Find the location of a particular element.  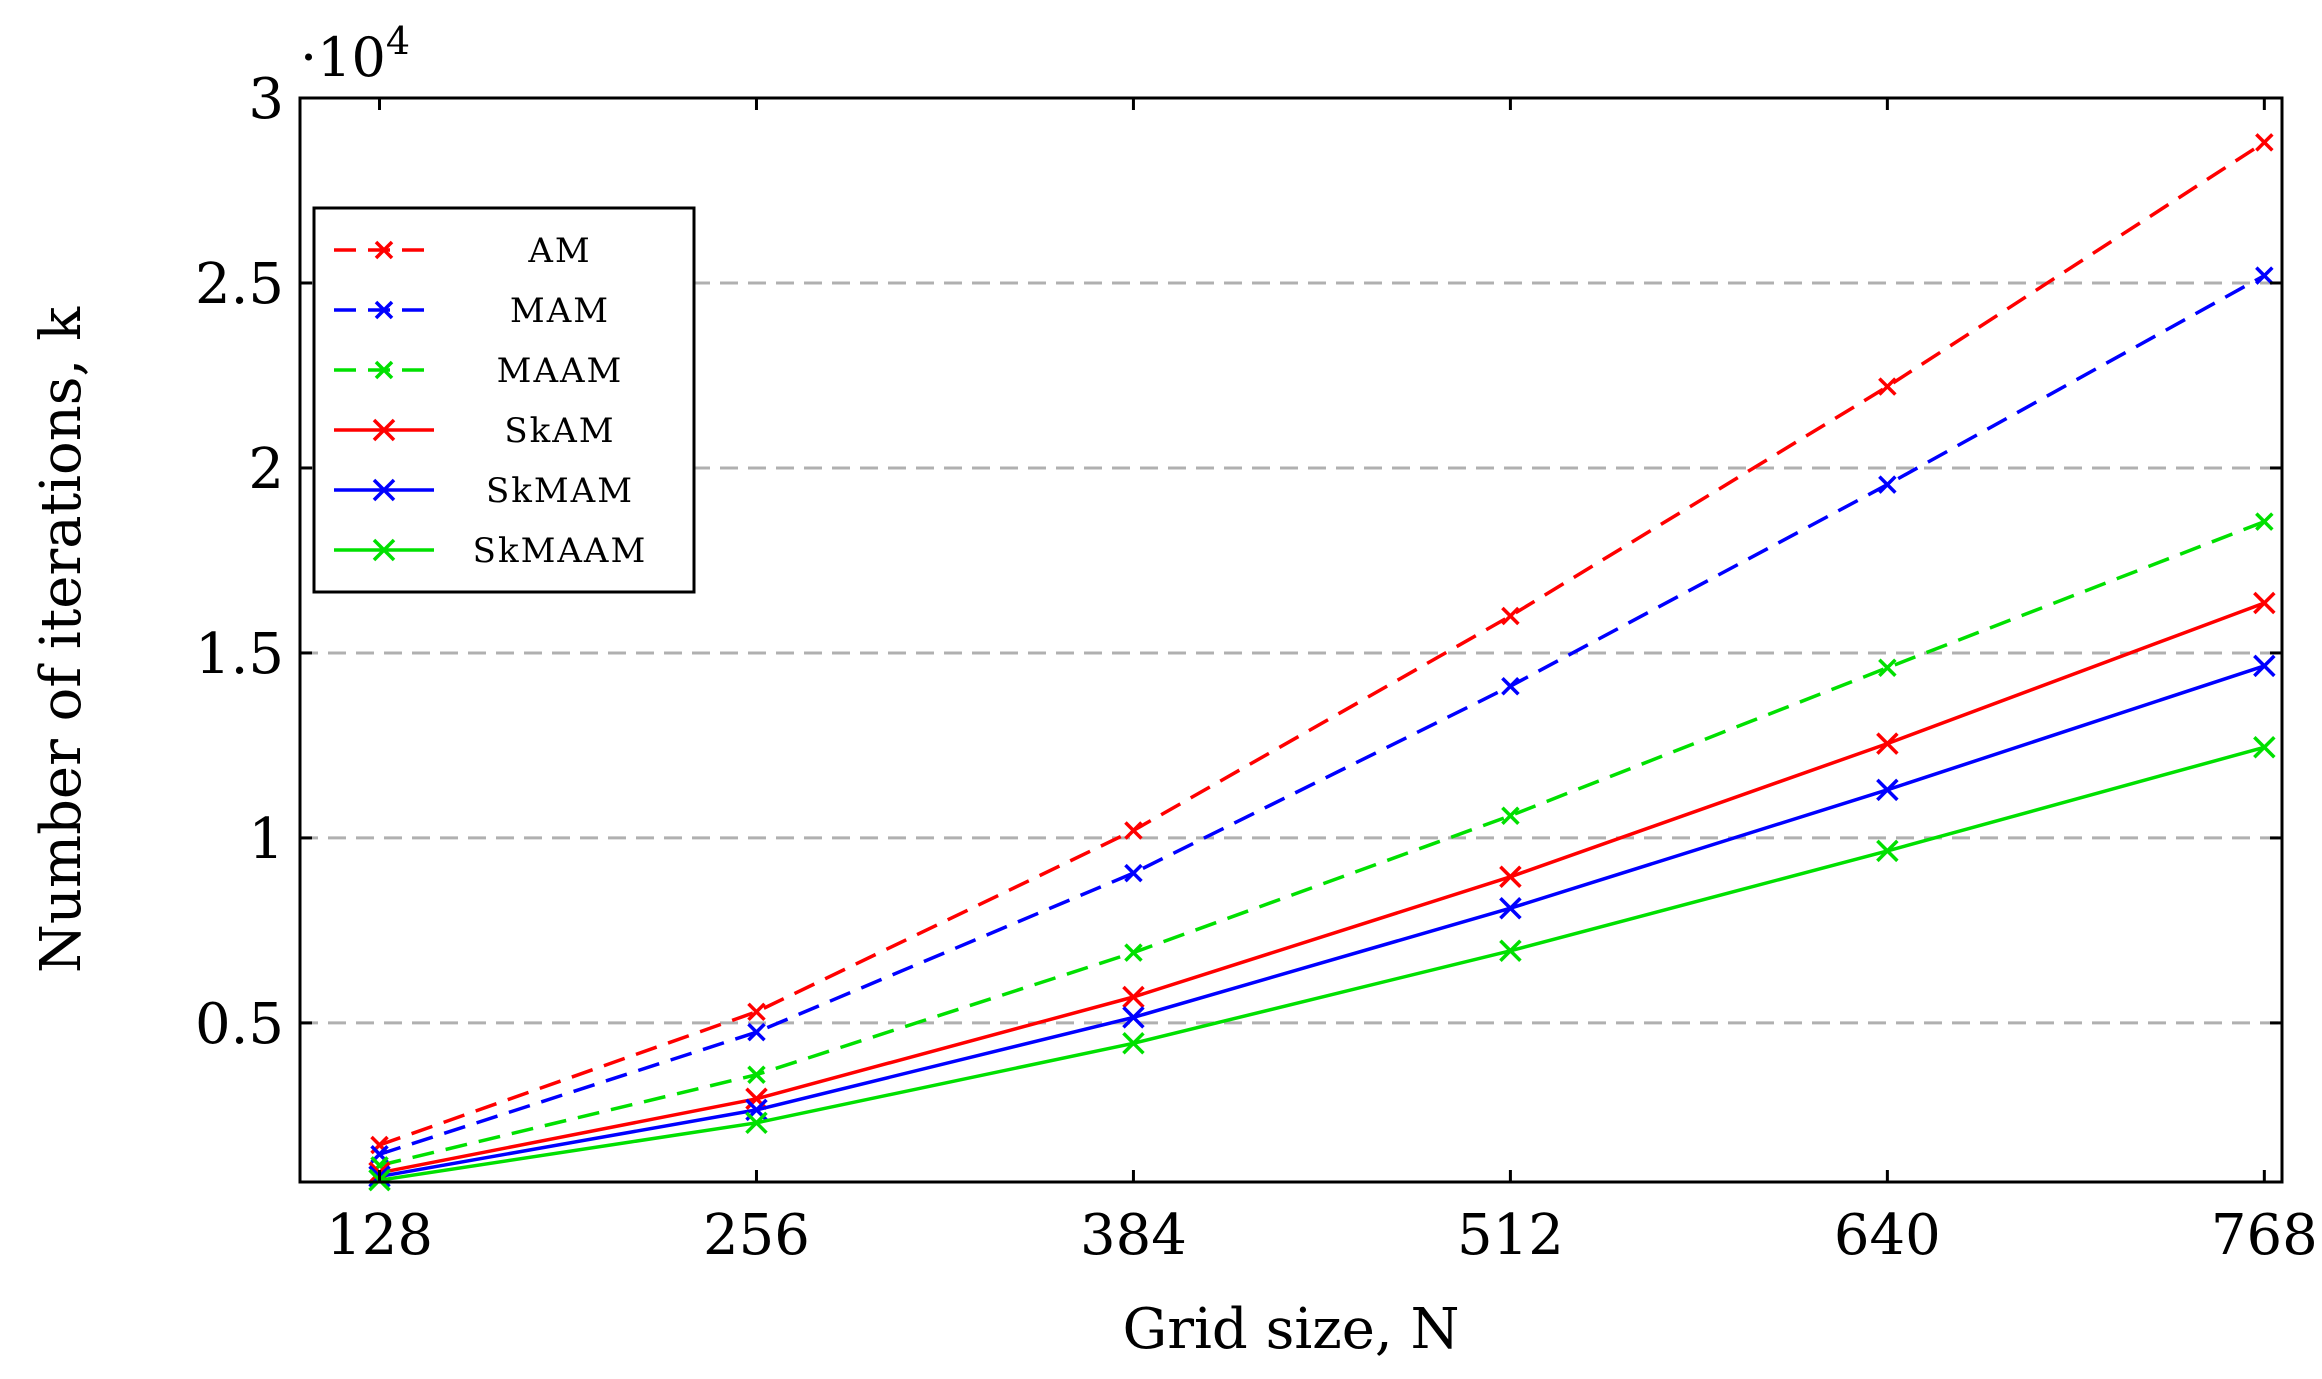

x-tick-label: 512 is located at coordinates (1510, 1235).